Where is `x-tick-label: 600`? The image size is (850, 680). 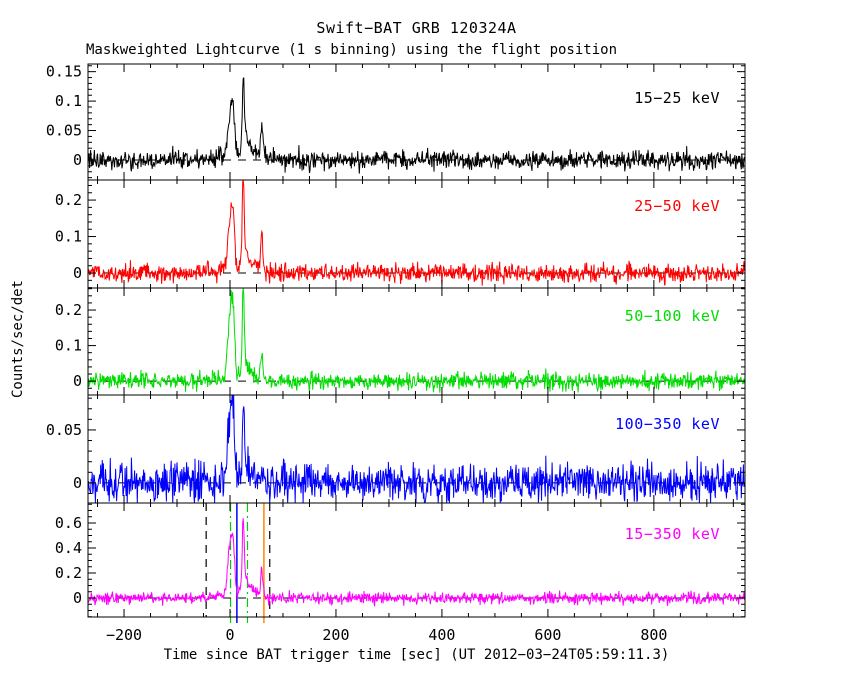
x-tick-label: 600 is located at coordinates (547, 635).